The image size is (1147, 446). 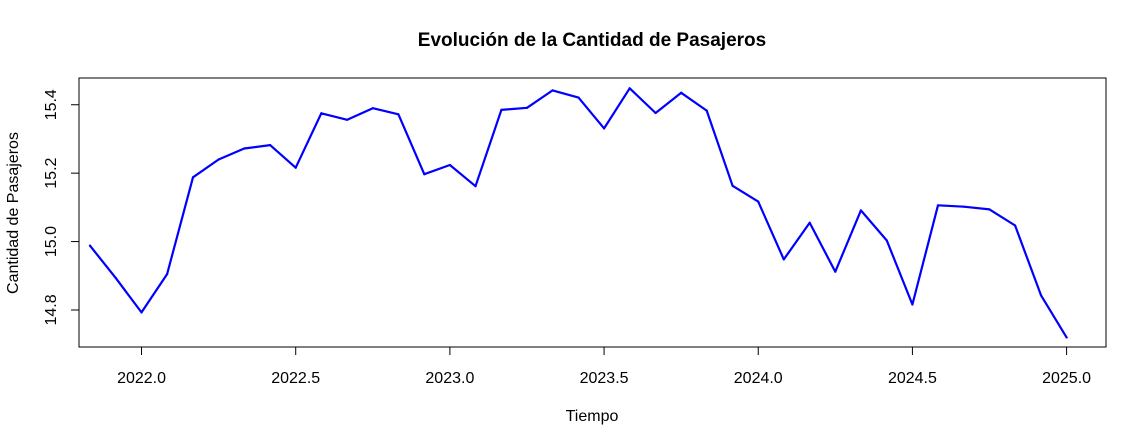 I want to click on y-tick-label: 14.8, so click(x=51, y=309).